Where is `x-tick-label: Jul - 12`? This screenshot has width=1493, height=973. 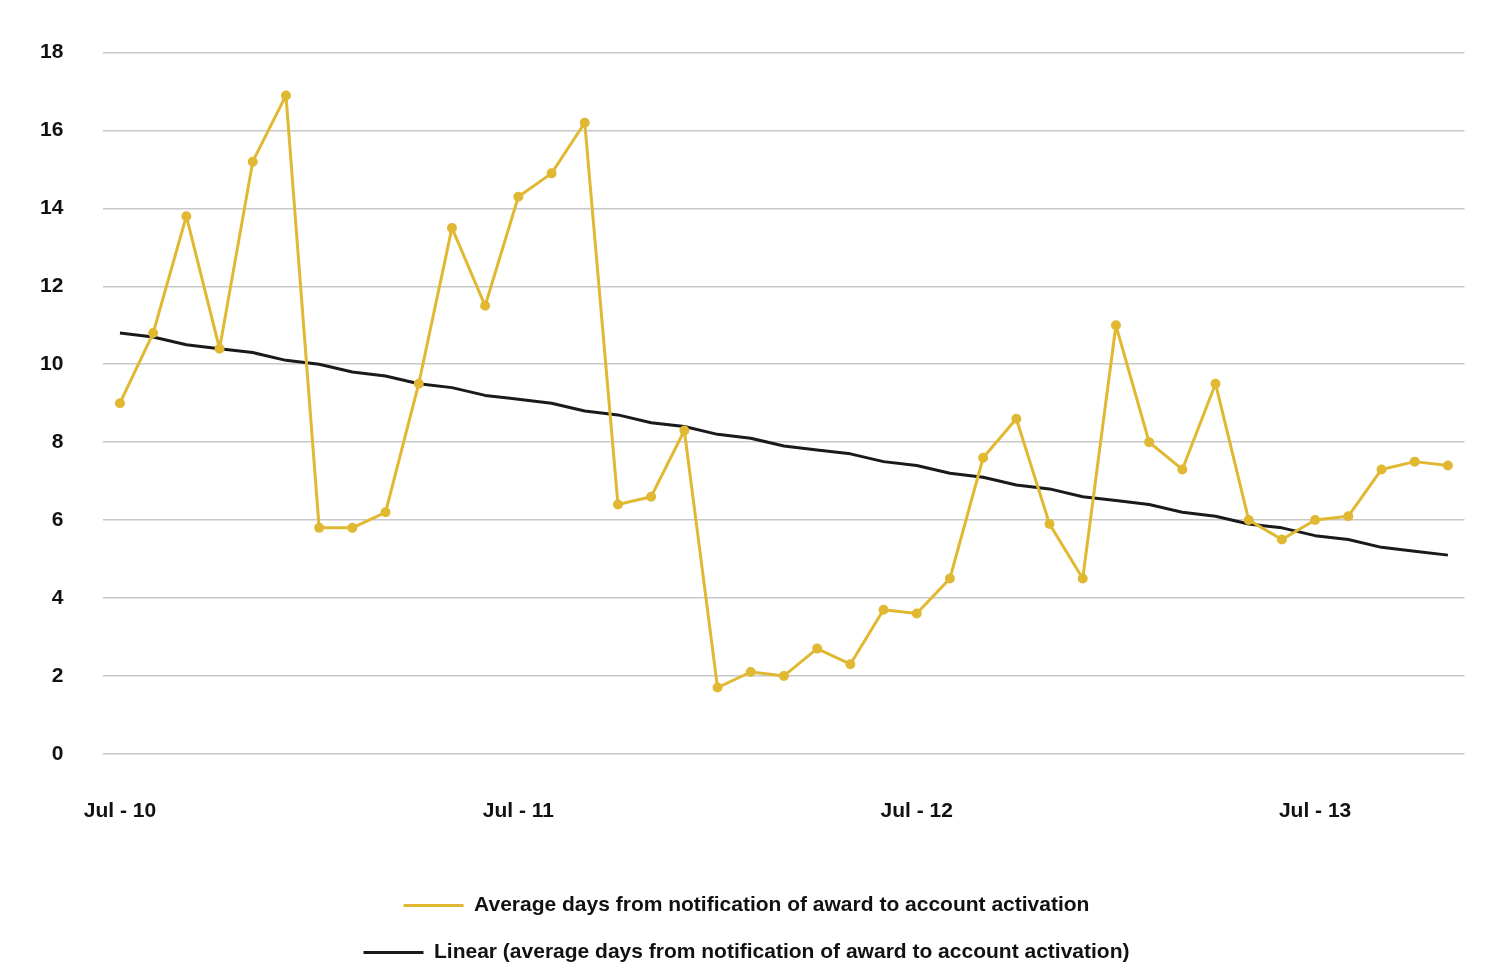 x-tick-label: Jul - 12 is located at coordinates (916, 810).